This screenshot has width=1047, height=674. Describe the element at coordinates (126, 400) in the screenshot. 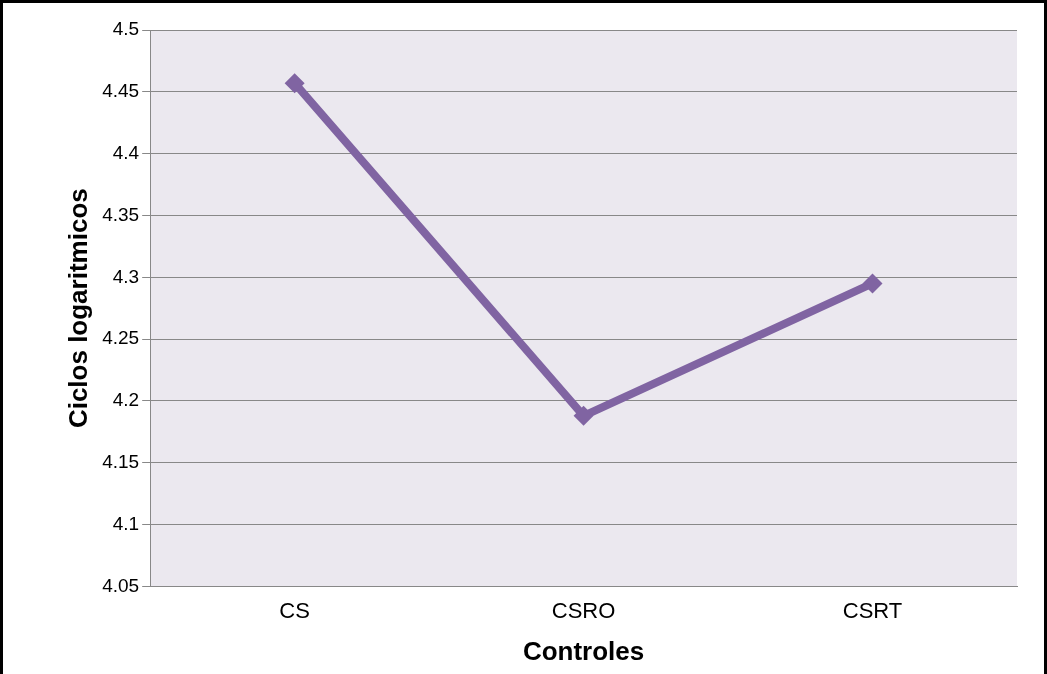

I see `y-tick-label: 4.2` at that location.